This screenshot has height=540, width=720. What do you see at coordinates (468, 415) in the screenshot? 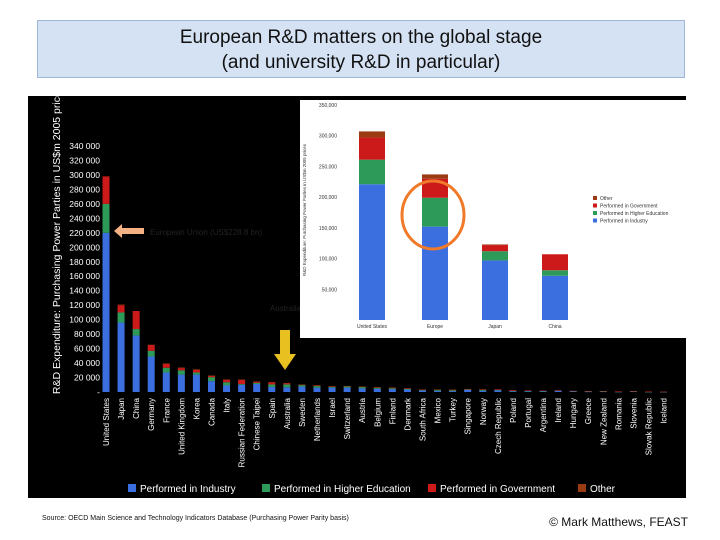
I see `main-x-tick-label: Singapore` at bounding box center [468, 415].